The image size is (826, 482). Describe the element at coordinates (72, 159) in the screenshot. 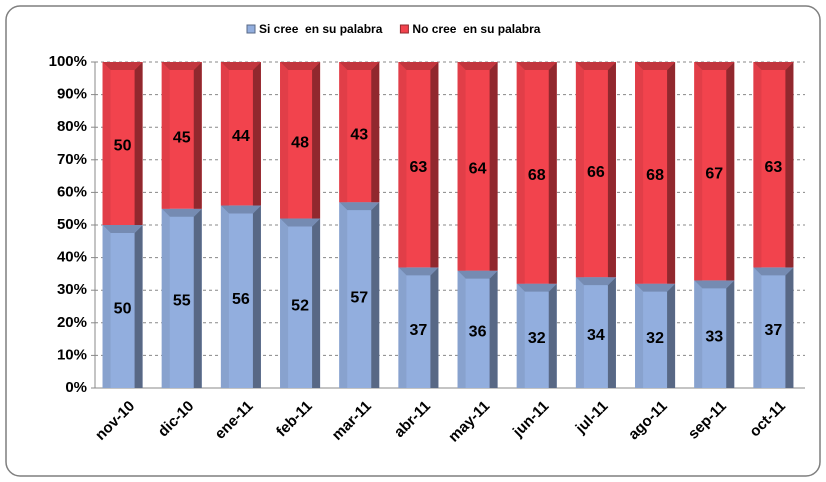

I see `y-tick-label: 70%` at that location.